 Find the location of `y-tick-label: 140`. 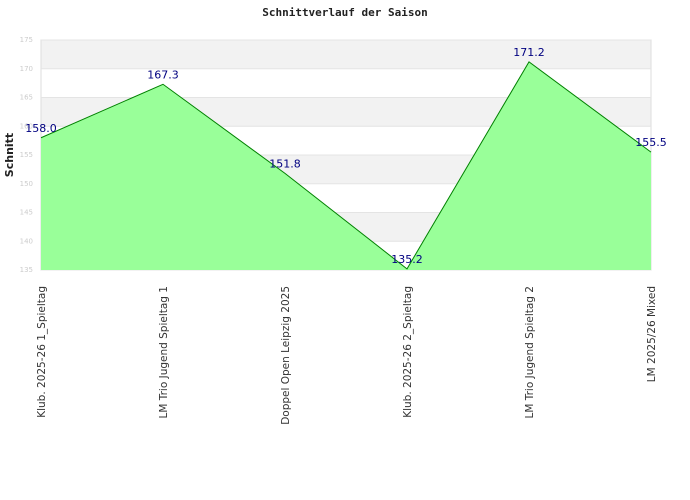

y-tick-label: 140 is located at coordinates (26, 241).